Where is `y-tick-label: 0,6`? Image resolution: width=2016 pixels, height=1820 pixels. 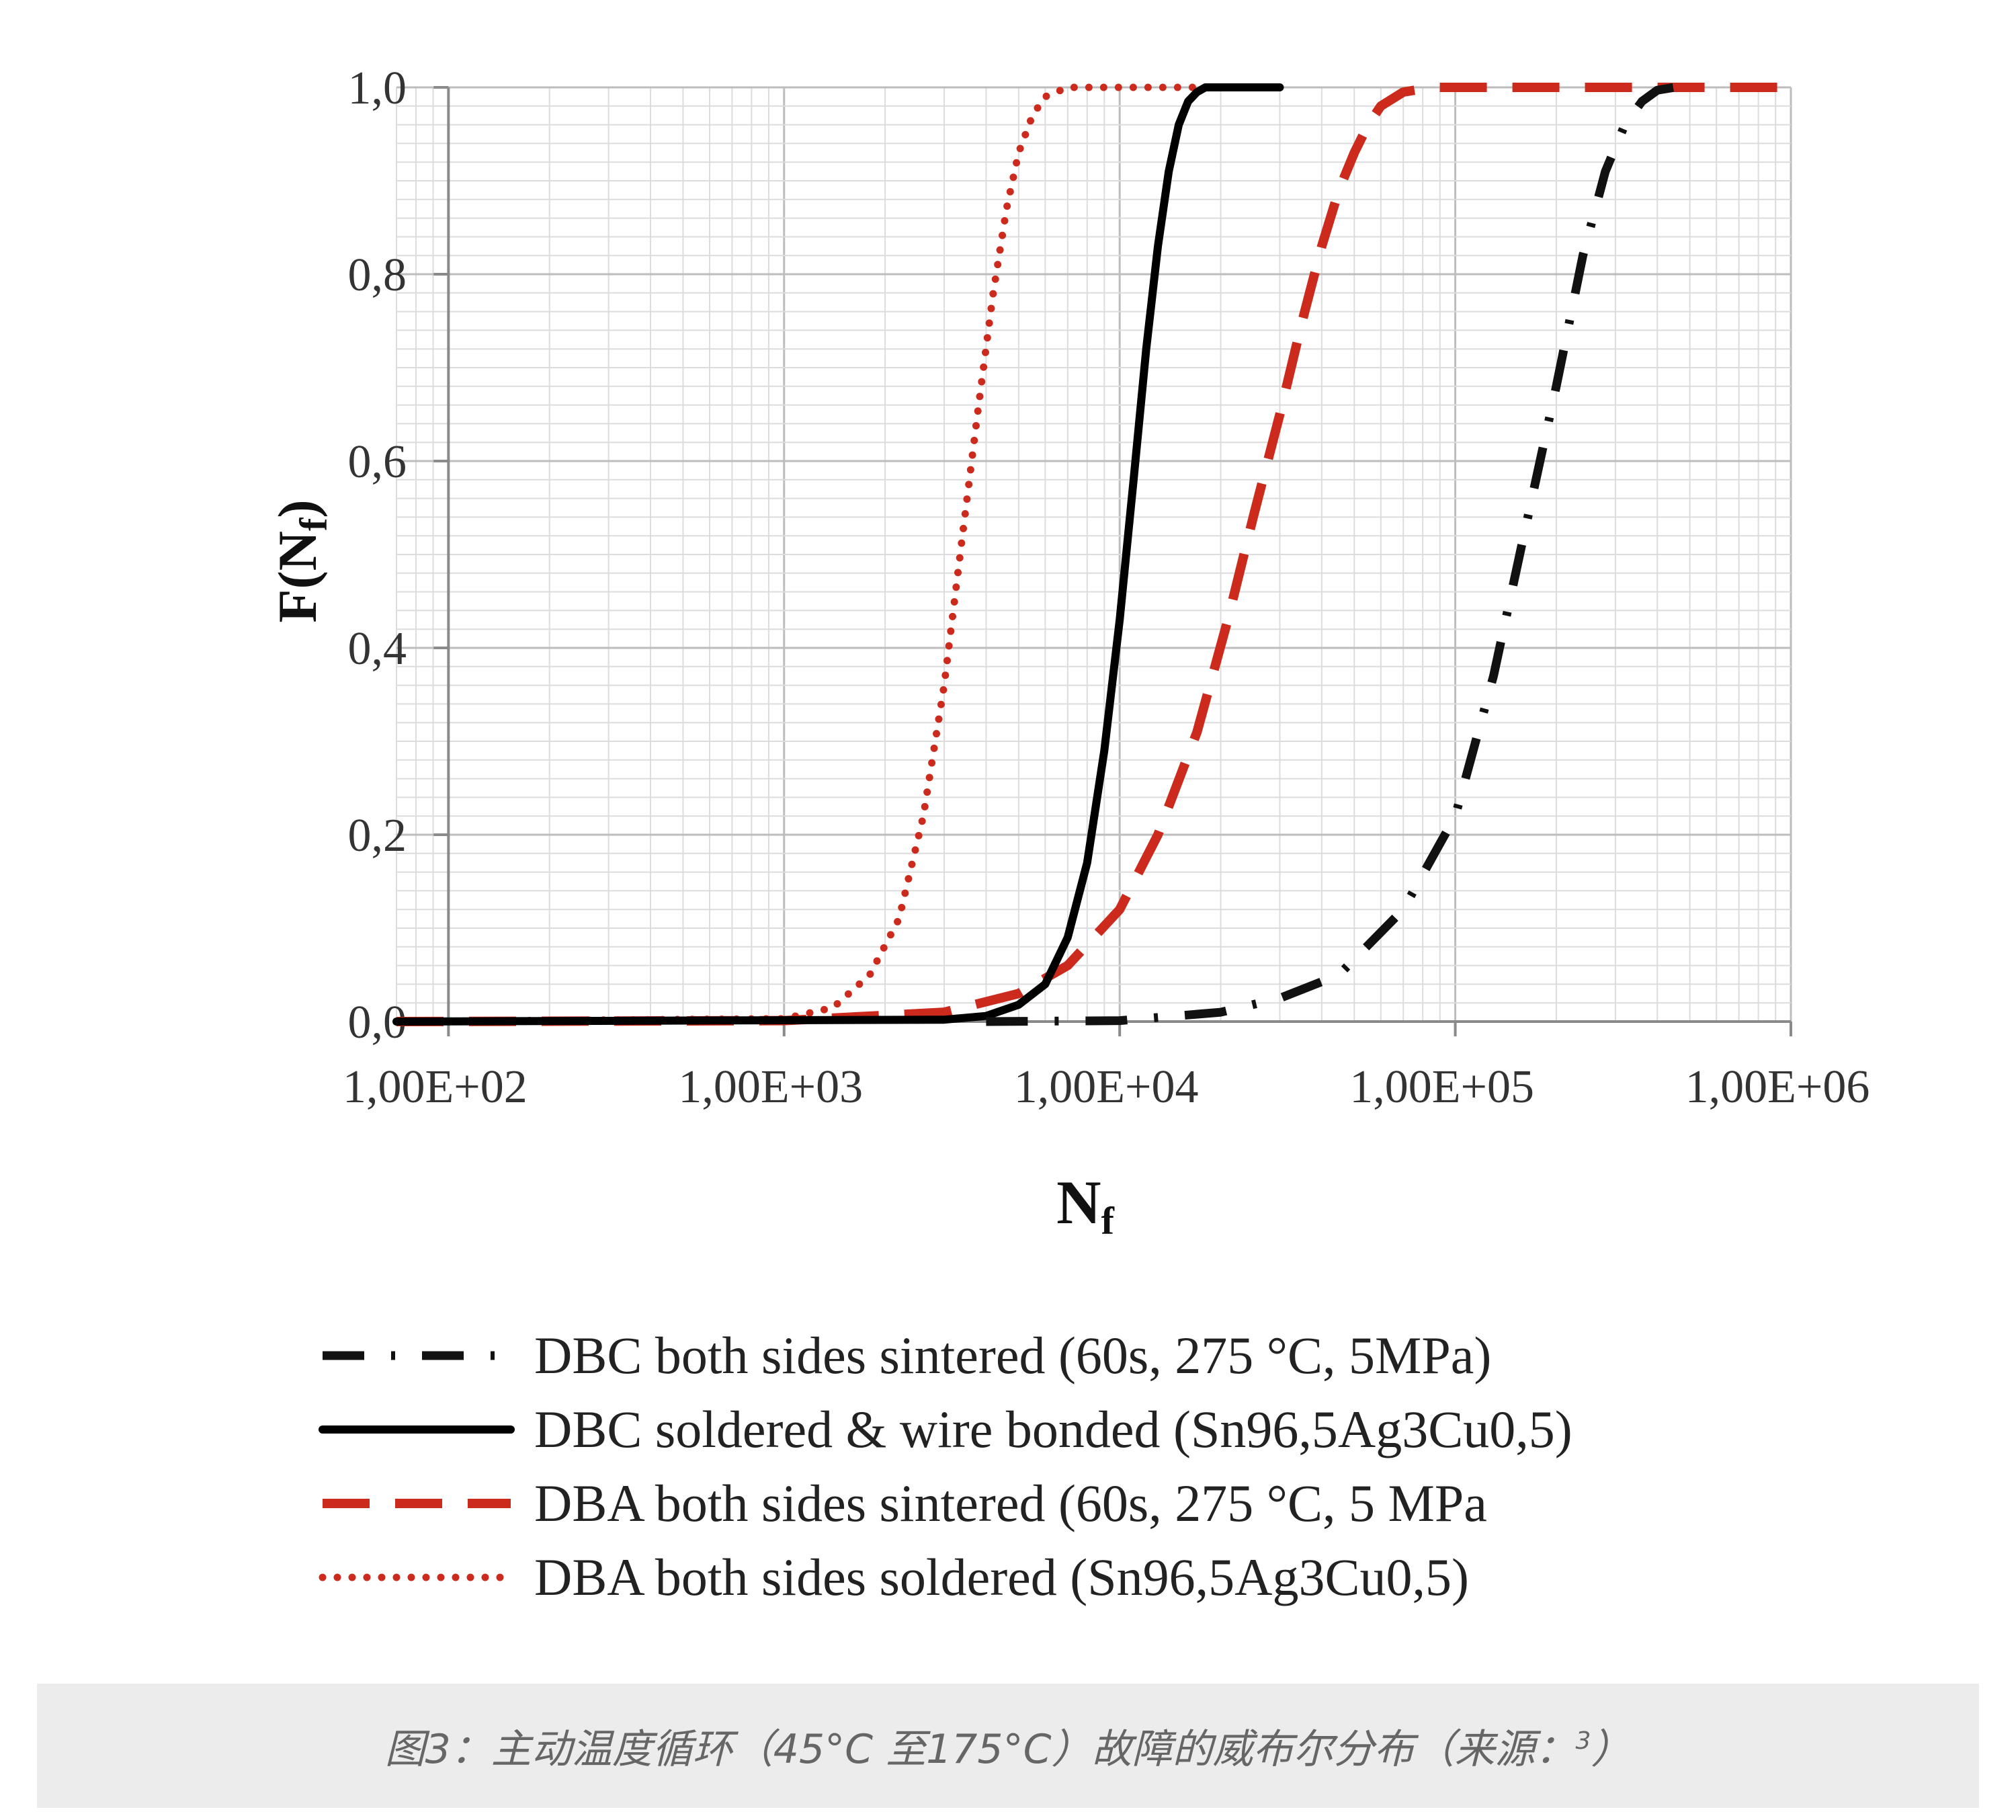
y-tick-label: 0,6 is located at coordinates (378, 462).